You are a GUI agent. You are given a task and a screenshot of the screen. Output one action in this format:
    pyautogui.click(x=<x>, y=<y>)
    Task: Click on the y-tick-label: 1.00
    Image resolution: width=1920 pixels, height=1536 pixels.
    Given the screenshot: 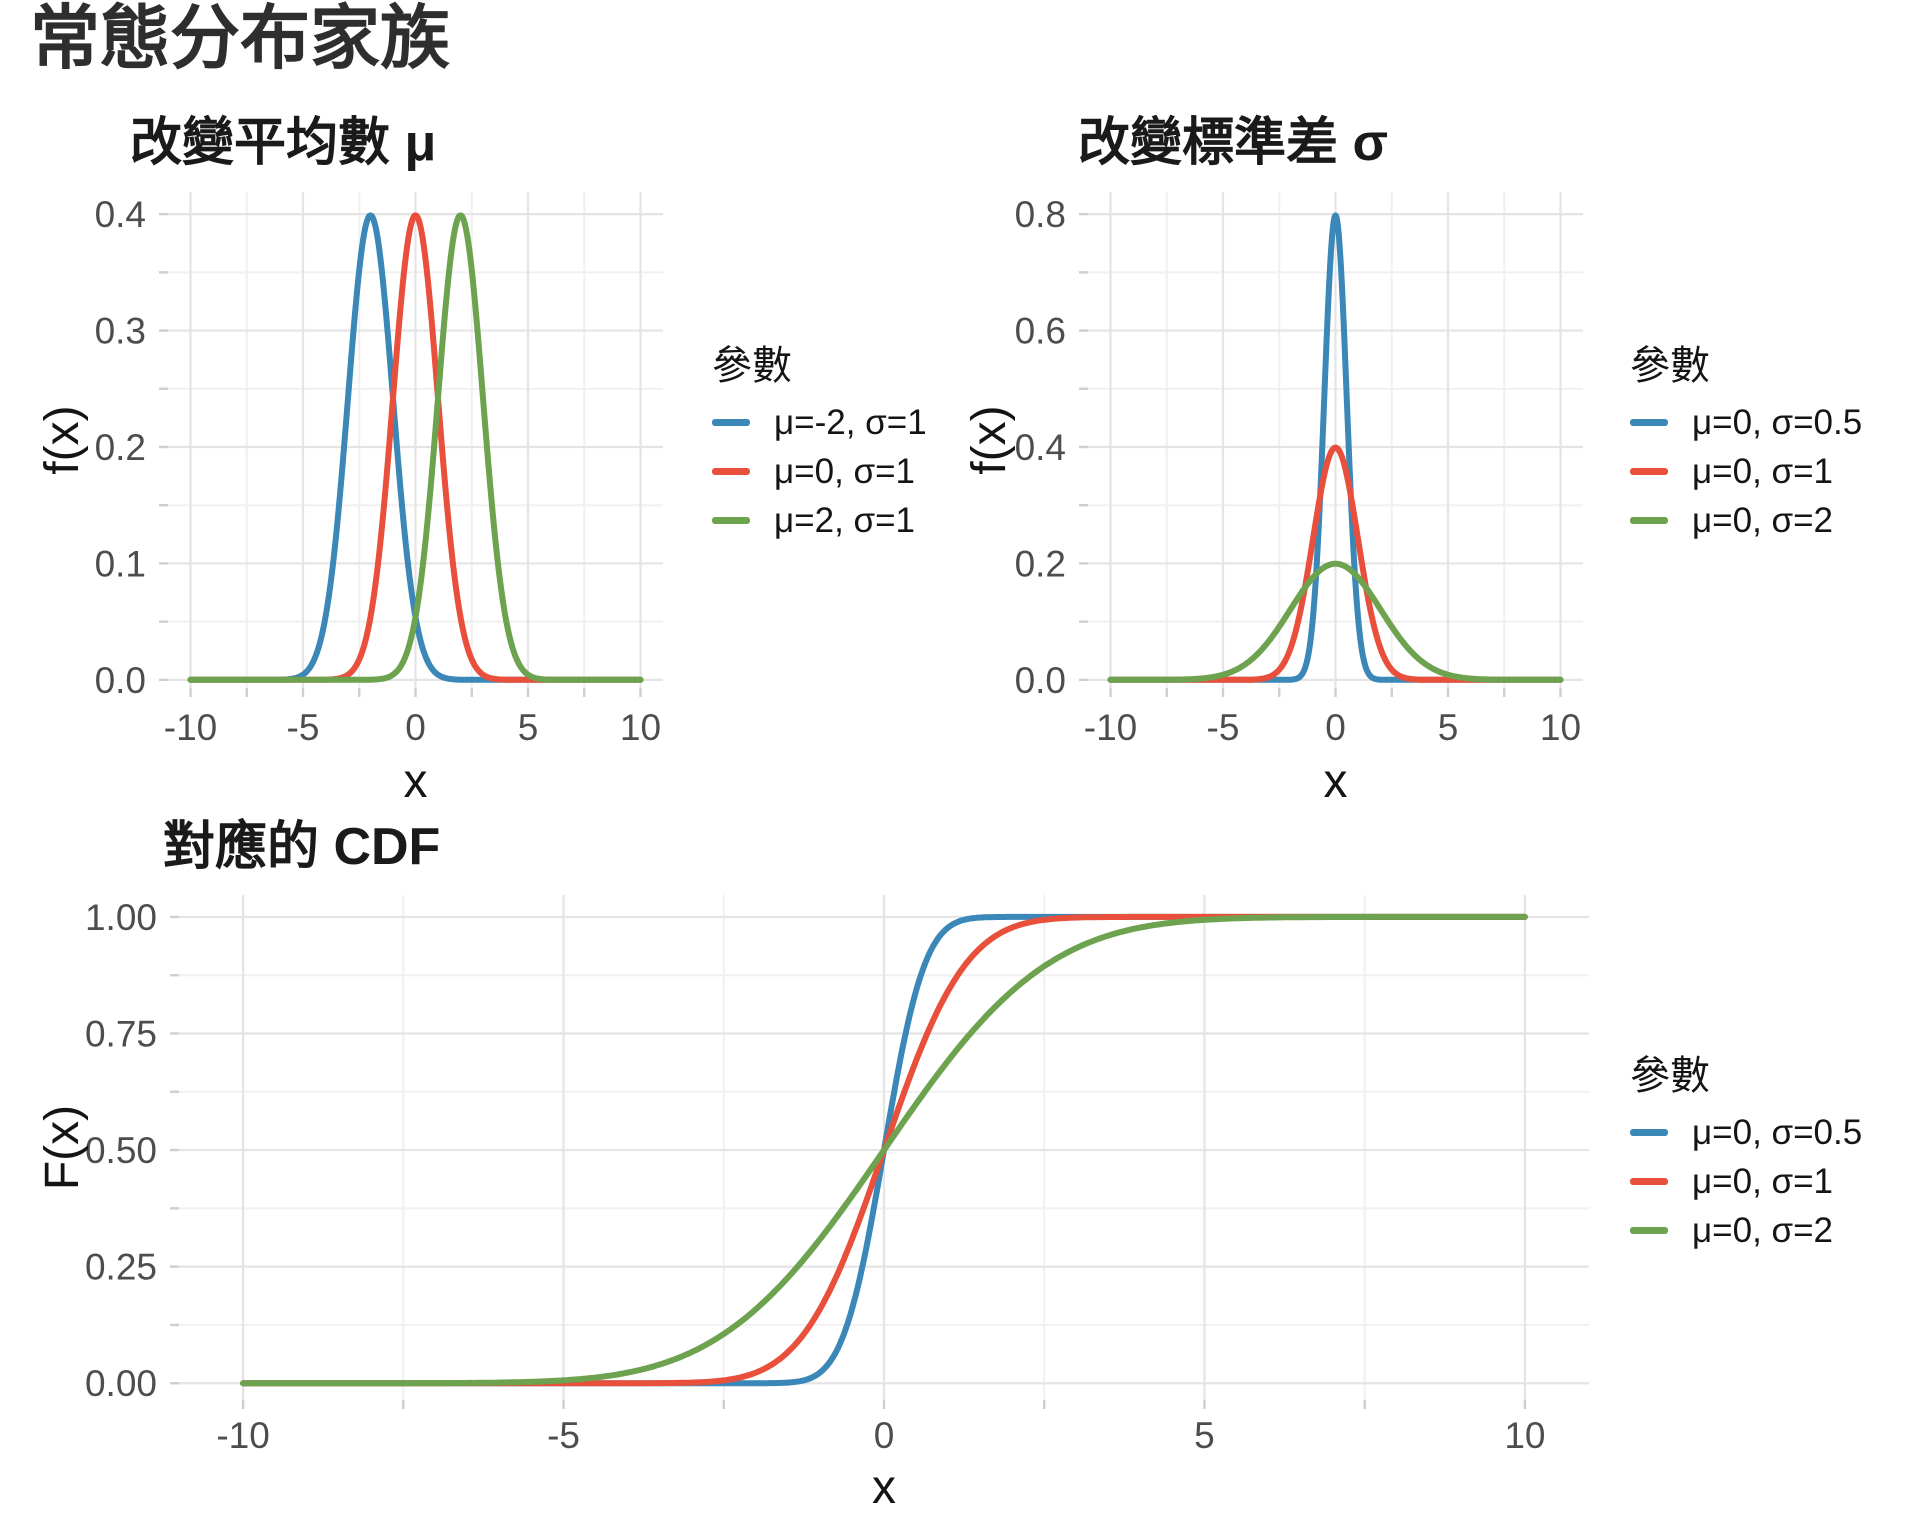 What is the action you would take?
    pyautogui.click(x=121, y=917)
    